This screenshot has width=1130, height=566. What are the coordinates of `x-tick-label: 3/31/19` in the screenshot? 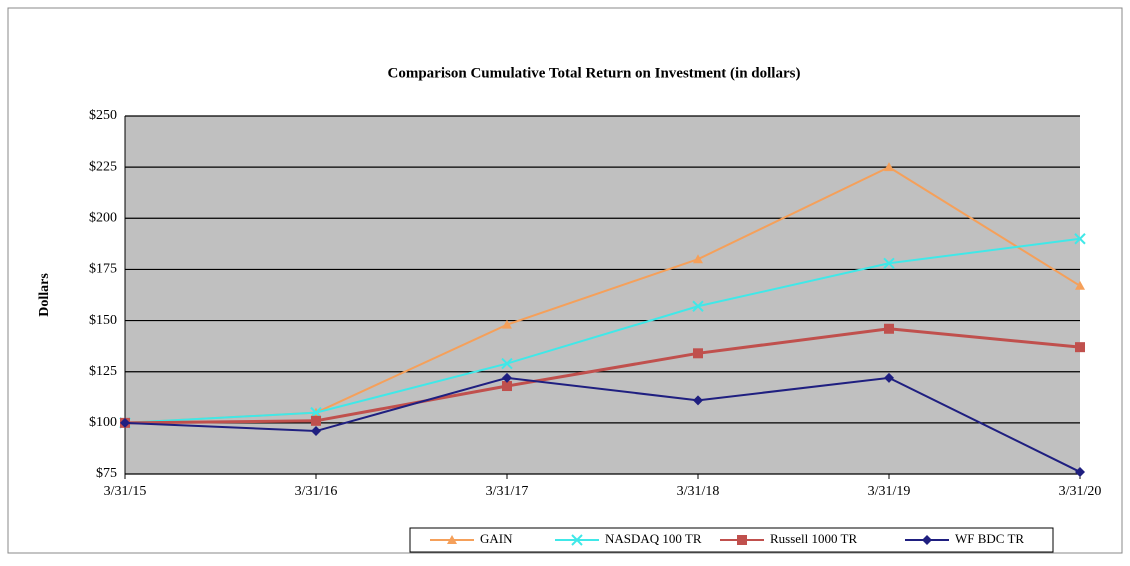 It's located at (889, 491).